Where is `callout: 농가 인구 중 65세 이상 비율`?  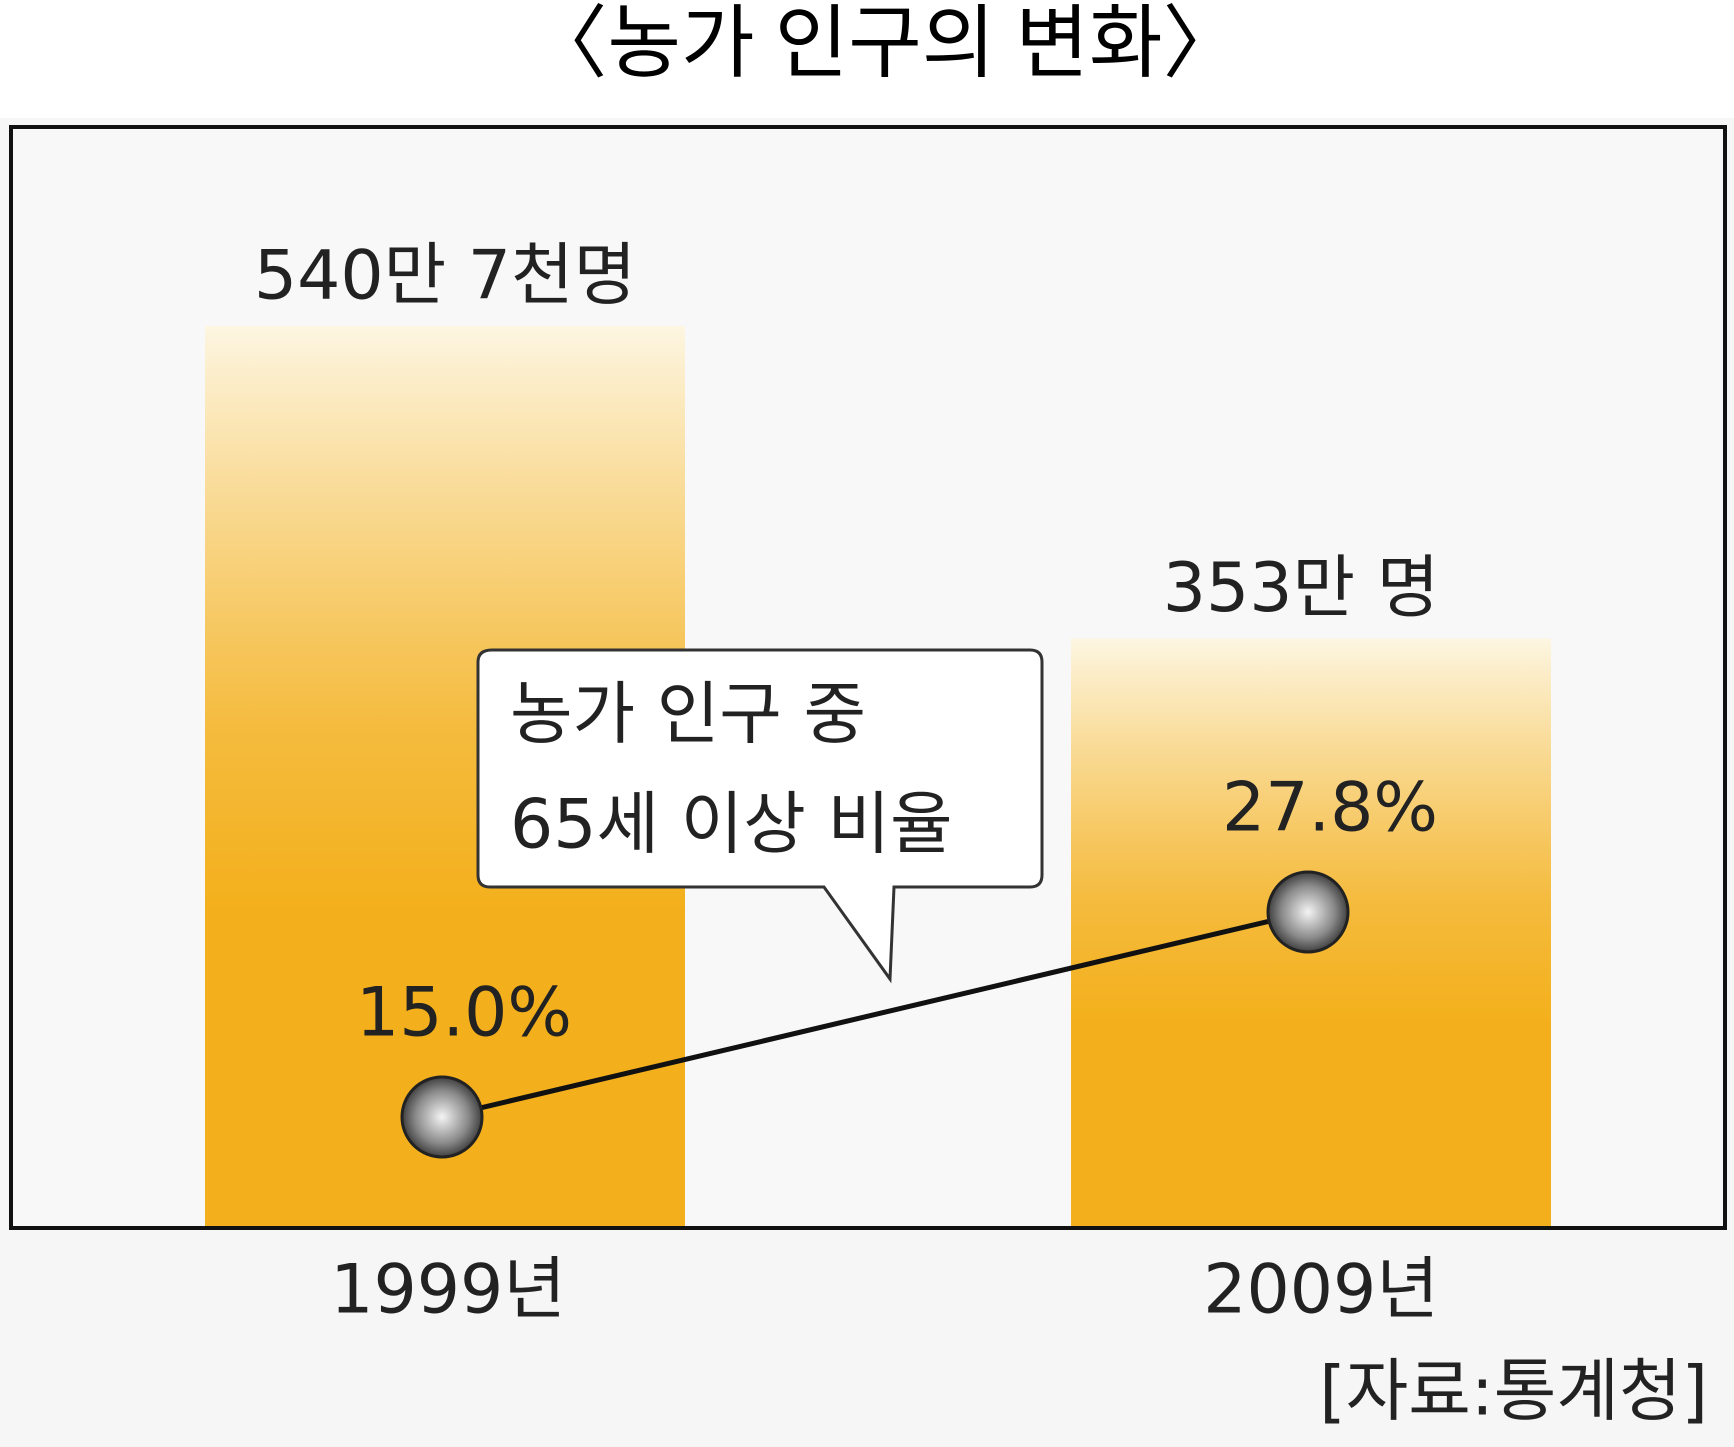 callout: 농가 인구 중 65세 이상 비율 is located at coordinates (760, 816).